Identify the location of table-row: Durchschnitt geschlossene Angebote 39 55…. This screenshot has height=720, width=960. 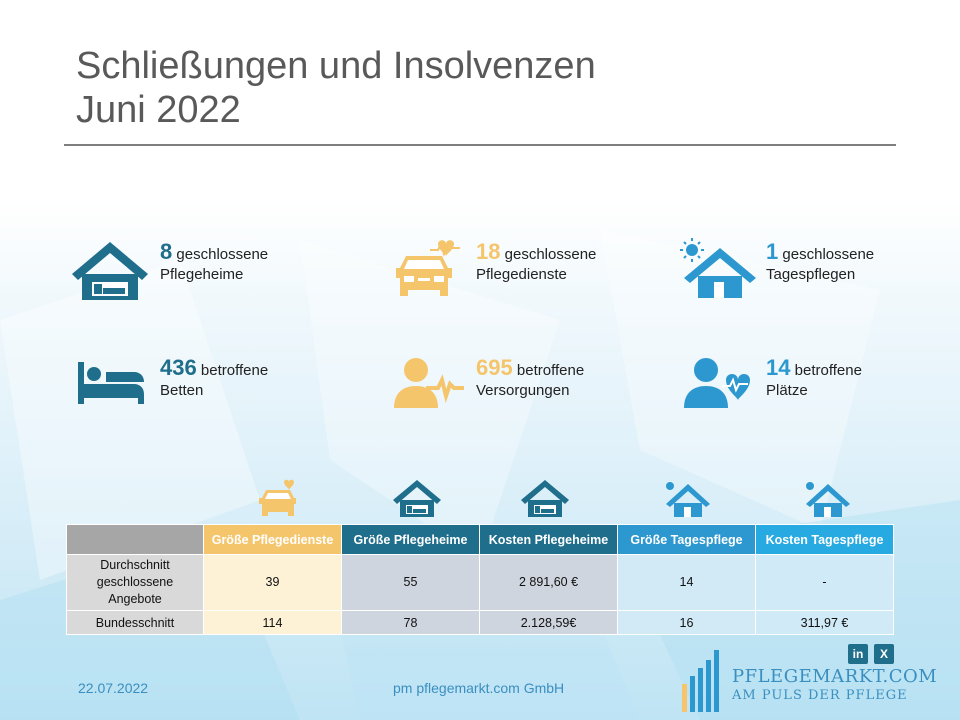
(480, 582).